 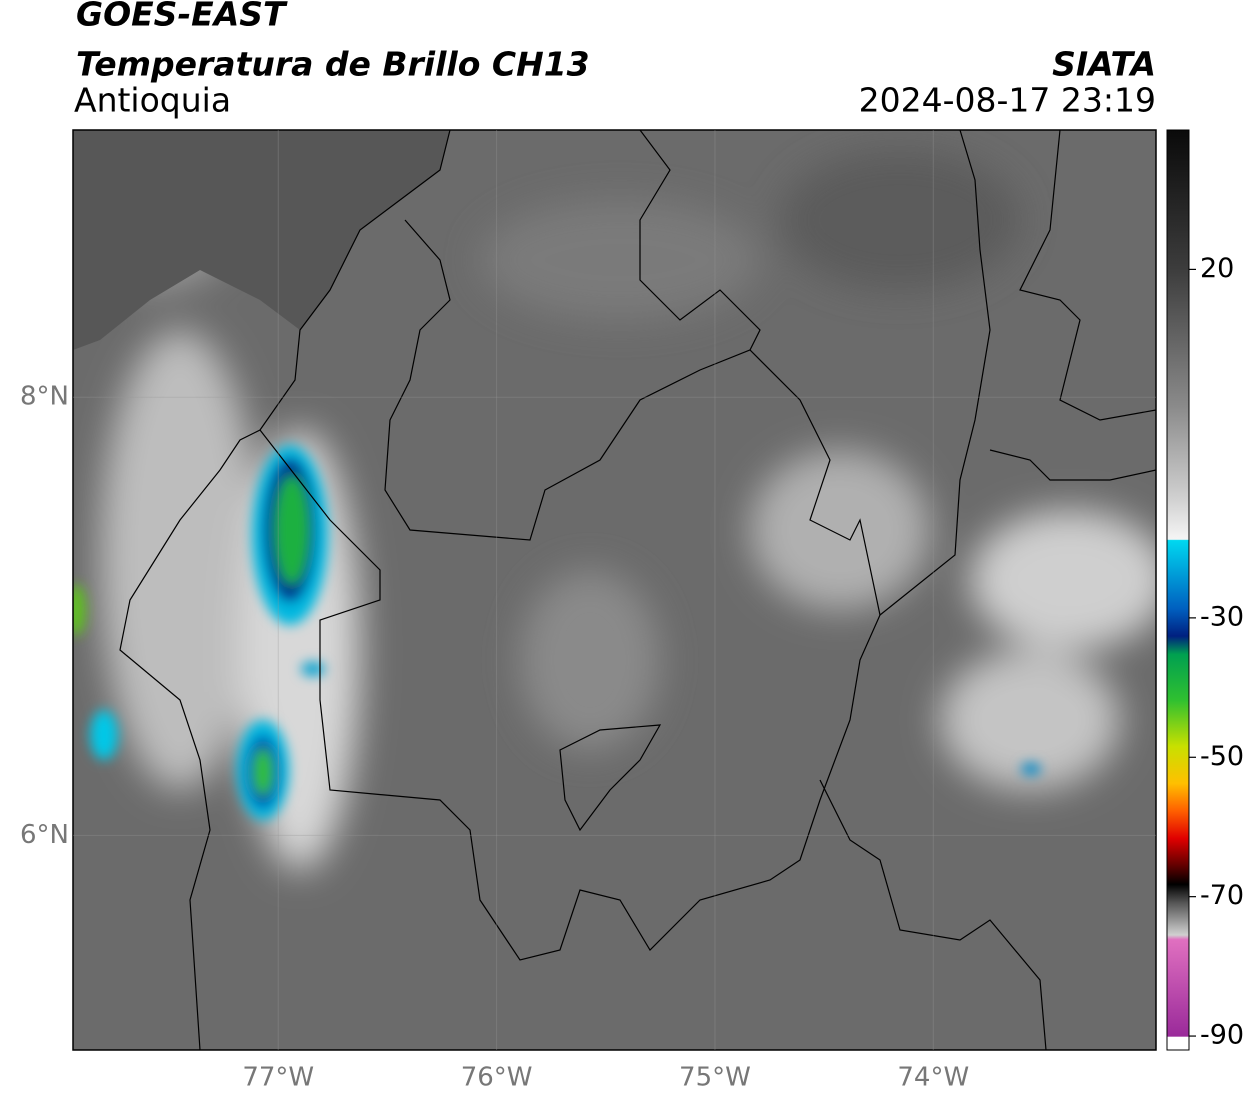 I want to click on colorbar-tick-label: -90, so click(x=1222, y=1035).